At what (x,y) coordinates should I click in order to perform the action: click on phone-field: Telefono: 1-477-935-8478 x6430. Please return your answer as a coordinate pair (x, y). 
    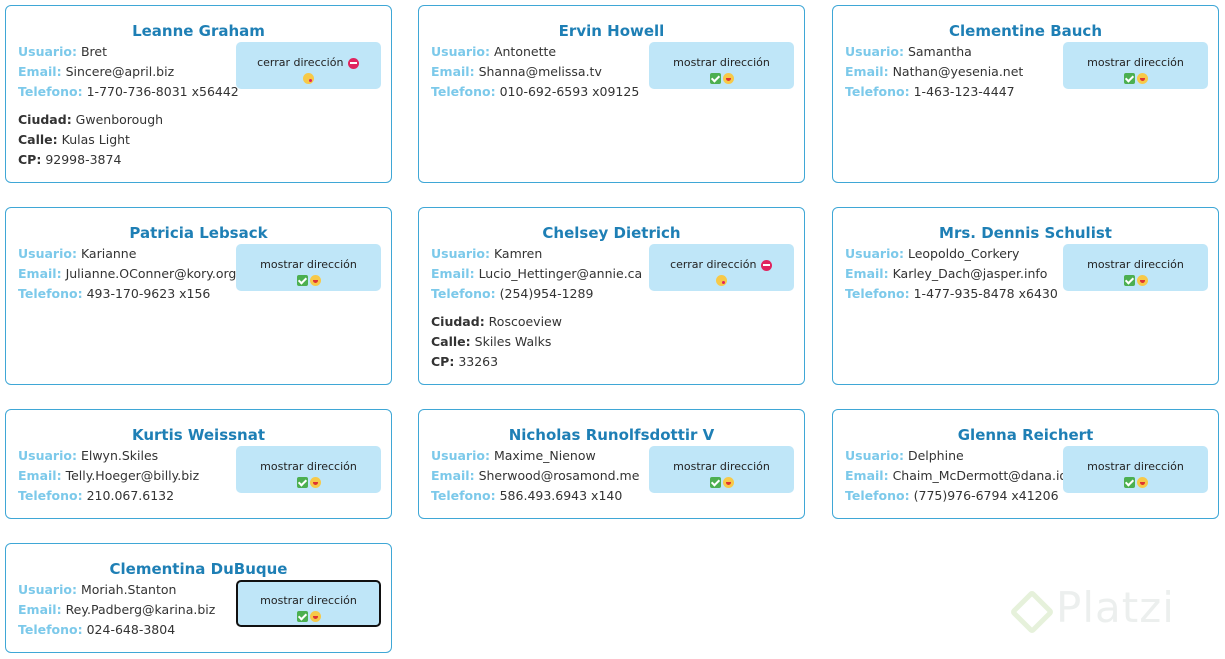
    Looking at the image, I should click on (951, 294).